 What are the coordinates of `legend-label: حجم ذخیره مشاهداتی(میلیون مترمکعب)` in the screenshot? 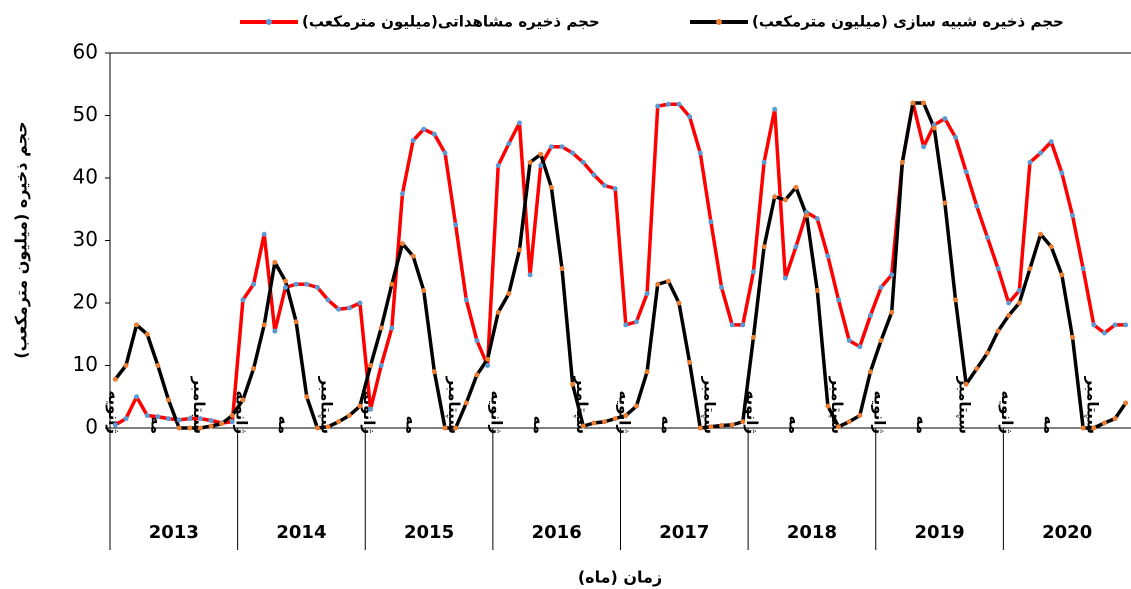 It's located at (451, 22).